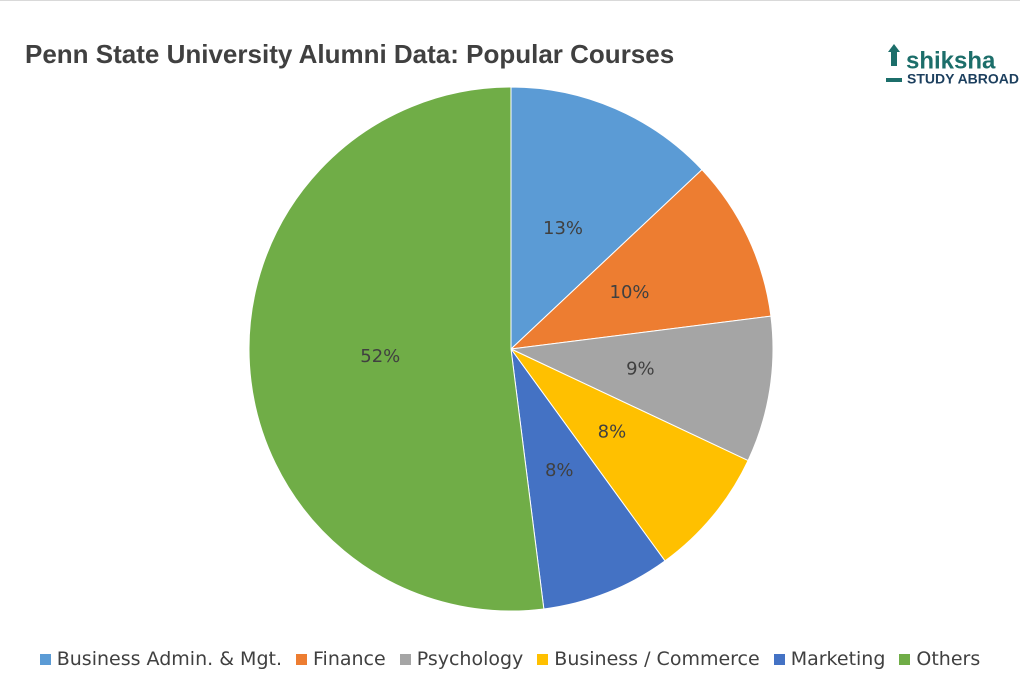 This screenshot has width=1020, height=690. I want to click on legend-item: Business / Commerce, so click(648, 659).